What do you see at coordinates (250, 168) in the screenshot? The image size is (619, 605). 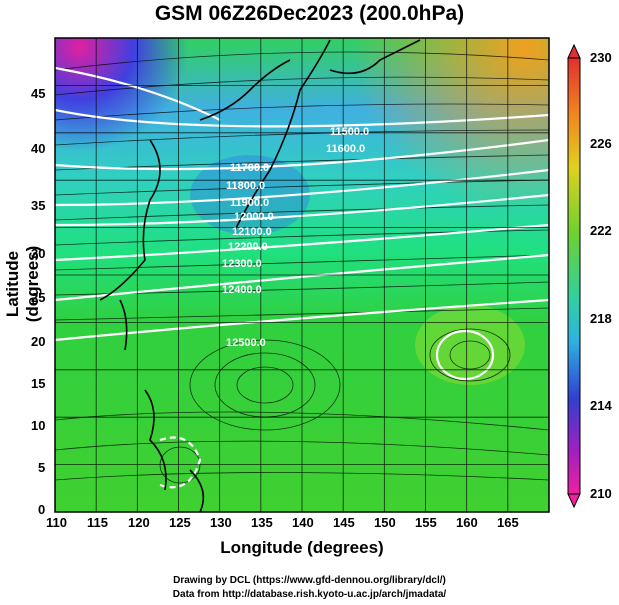 I see `contour-label: 11700.0` at bounding box center [250, 168].